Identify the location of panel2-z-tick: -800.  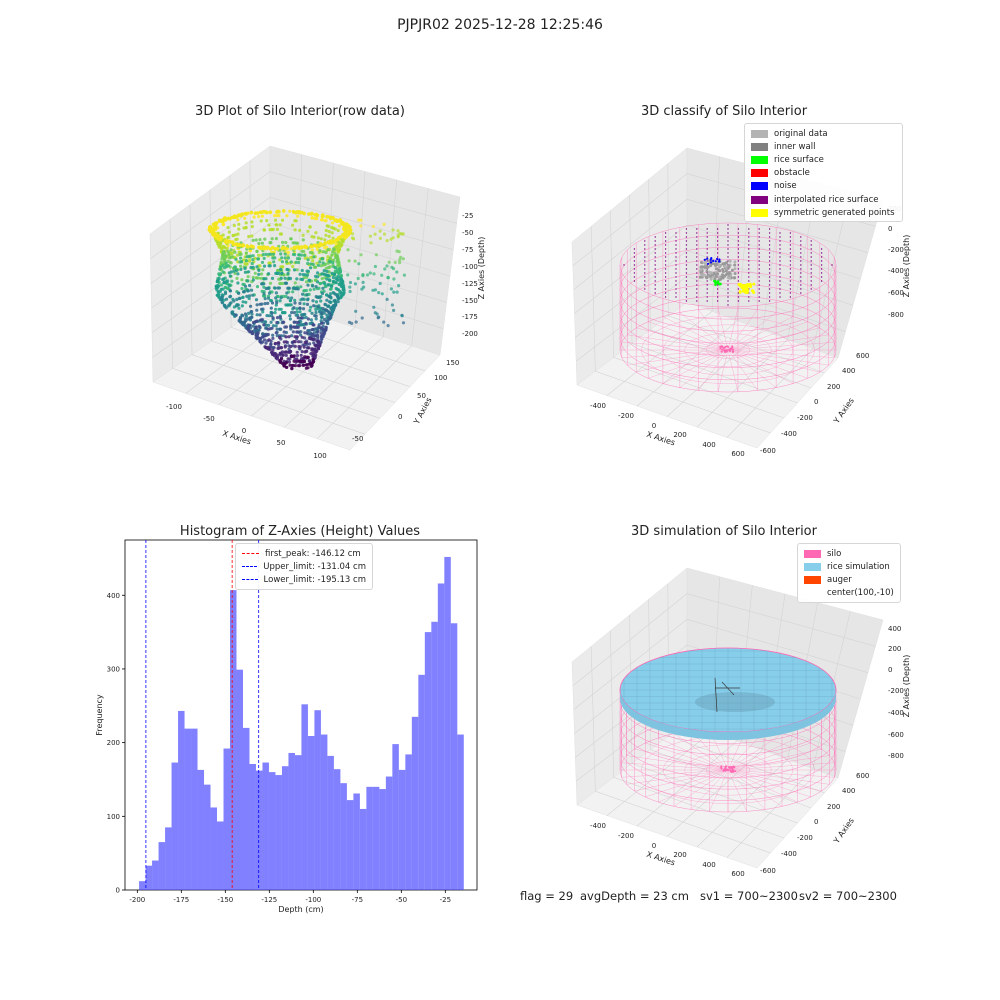
(896, 315).